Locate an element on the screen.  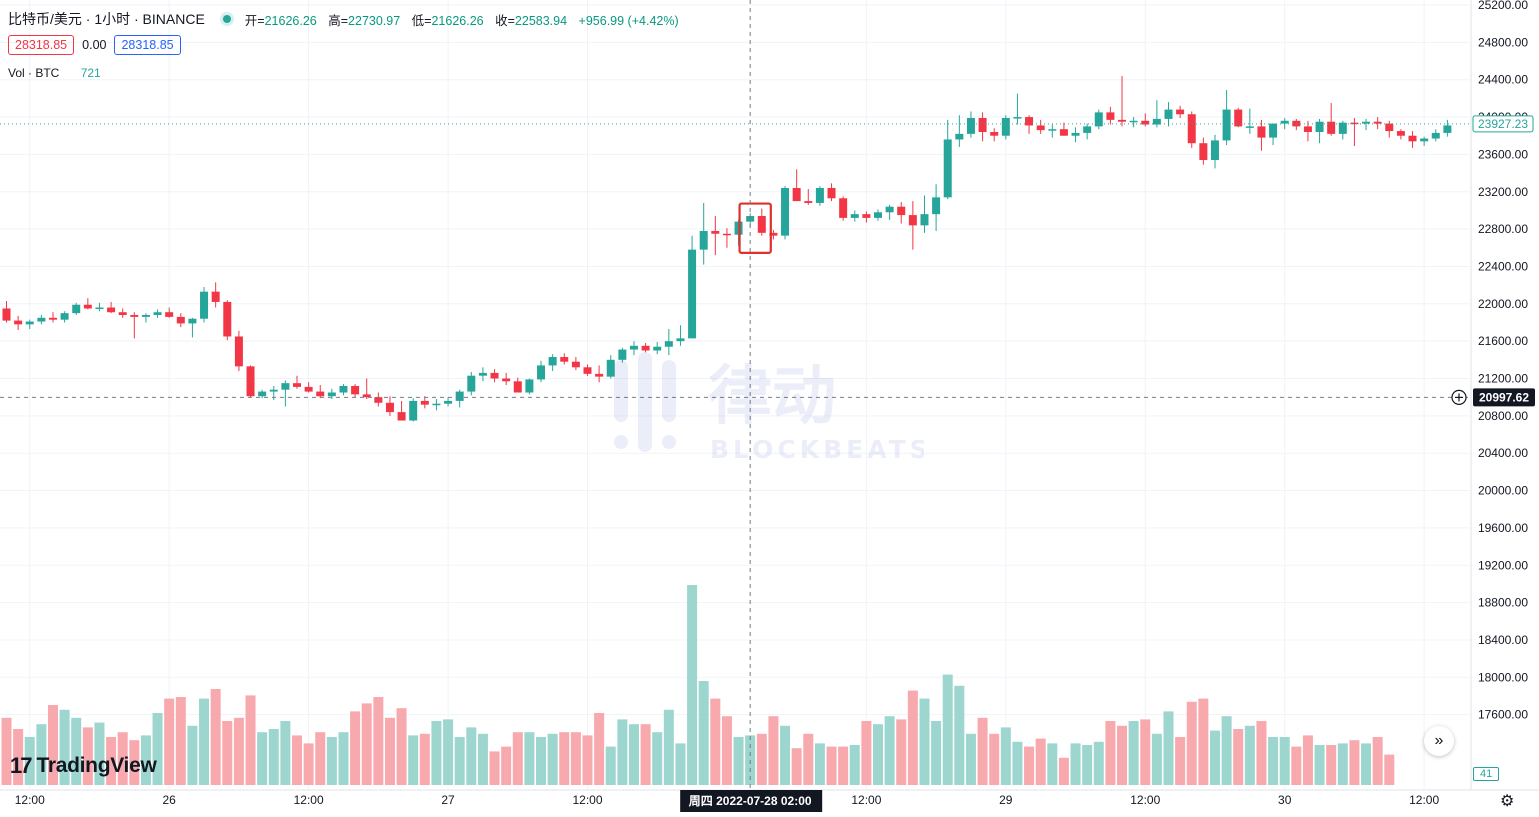
open-label: 开= is located at coordinates (254, 20).